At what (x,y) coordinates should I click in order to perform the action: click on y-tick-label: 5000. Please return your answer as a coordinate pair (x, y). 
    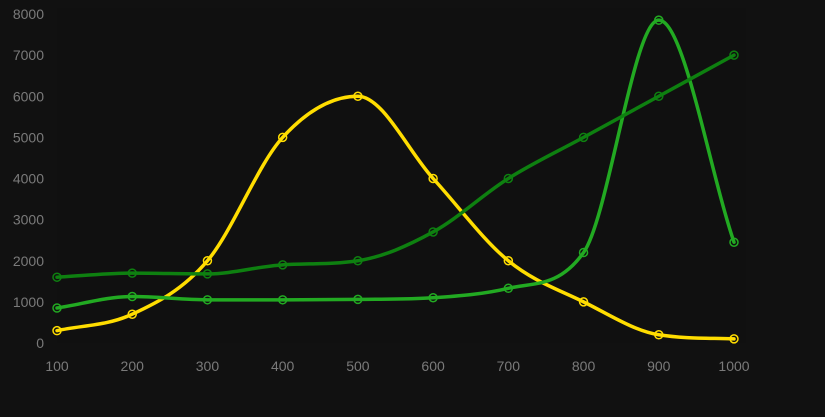
    Looking at the image, I should click on (28, 137).